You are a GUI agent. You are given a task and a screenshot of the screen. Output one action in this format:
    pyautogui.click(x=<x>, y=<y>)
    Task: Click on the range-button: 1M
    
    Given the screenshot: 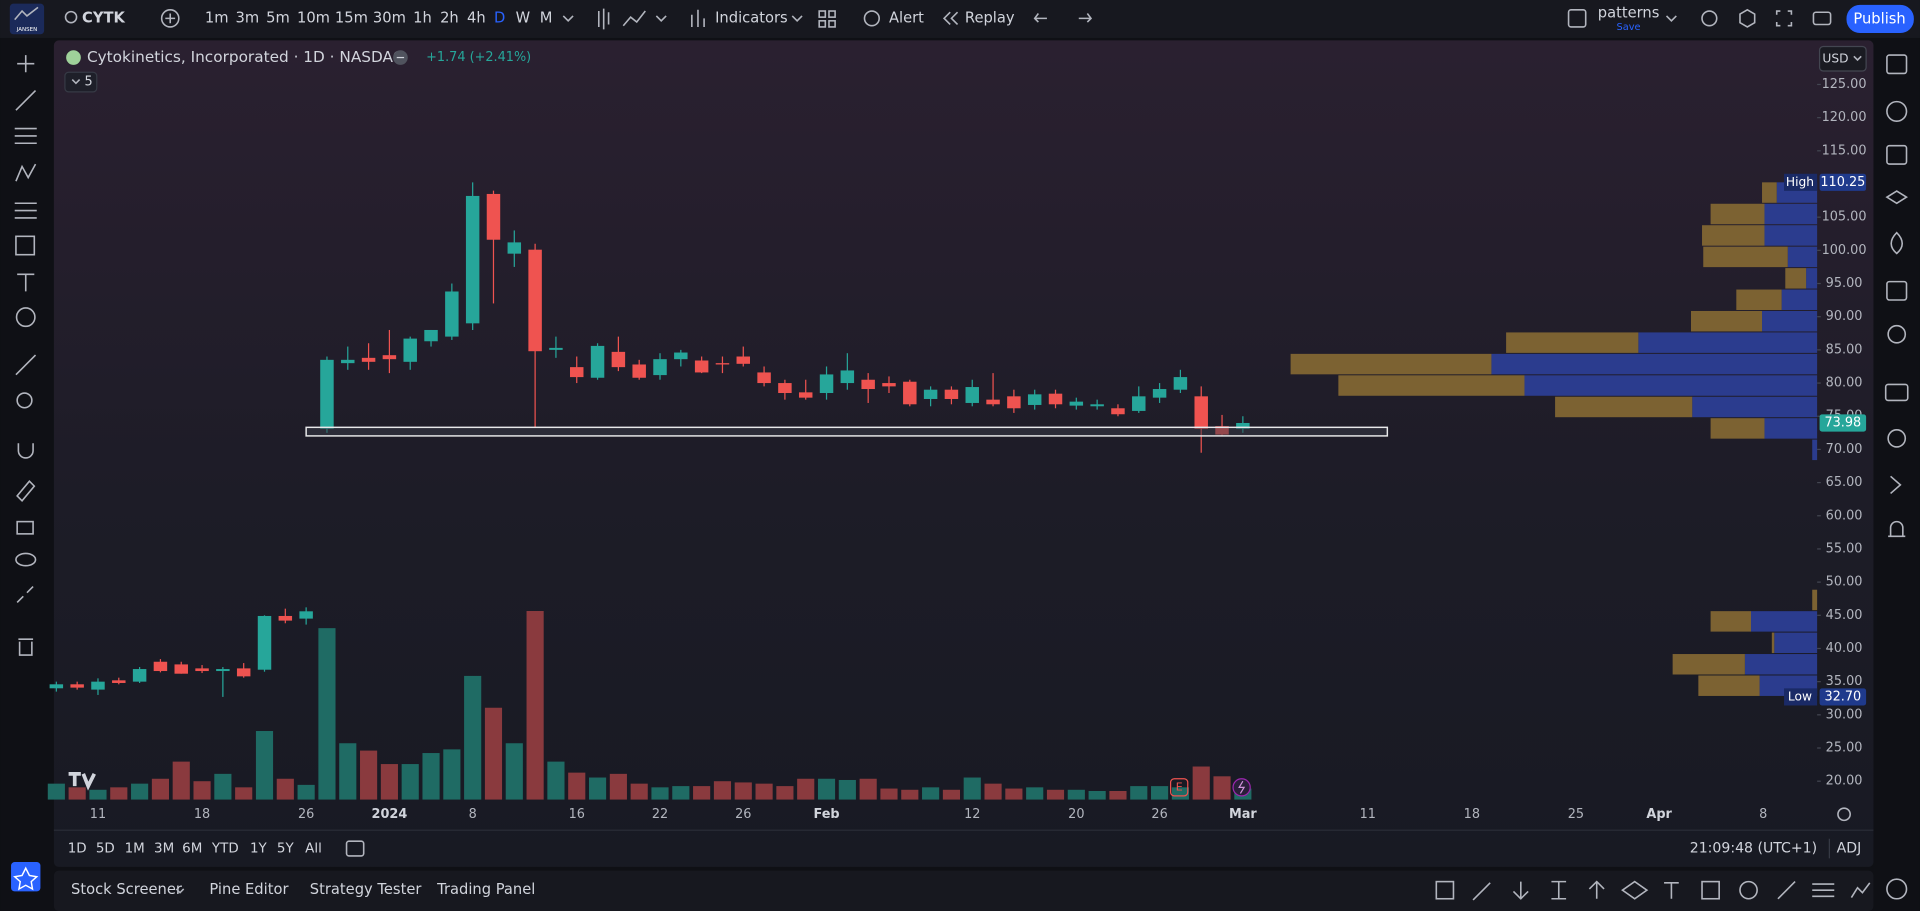 What is the action you would take?
    pyautogui.click(x=135, y=849)
    